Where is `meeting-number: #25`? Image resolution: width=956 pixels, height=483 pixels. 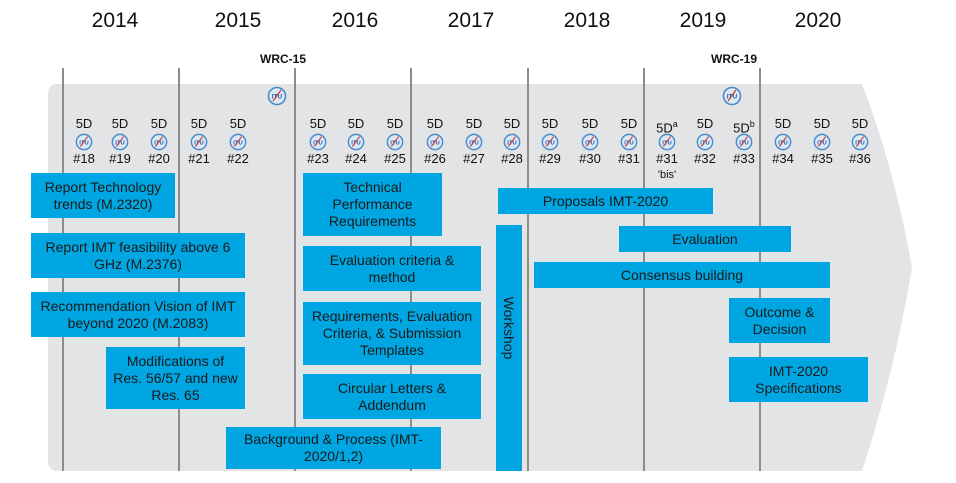
meeting-number: #25 is located at coordinates (395, 158).